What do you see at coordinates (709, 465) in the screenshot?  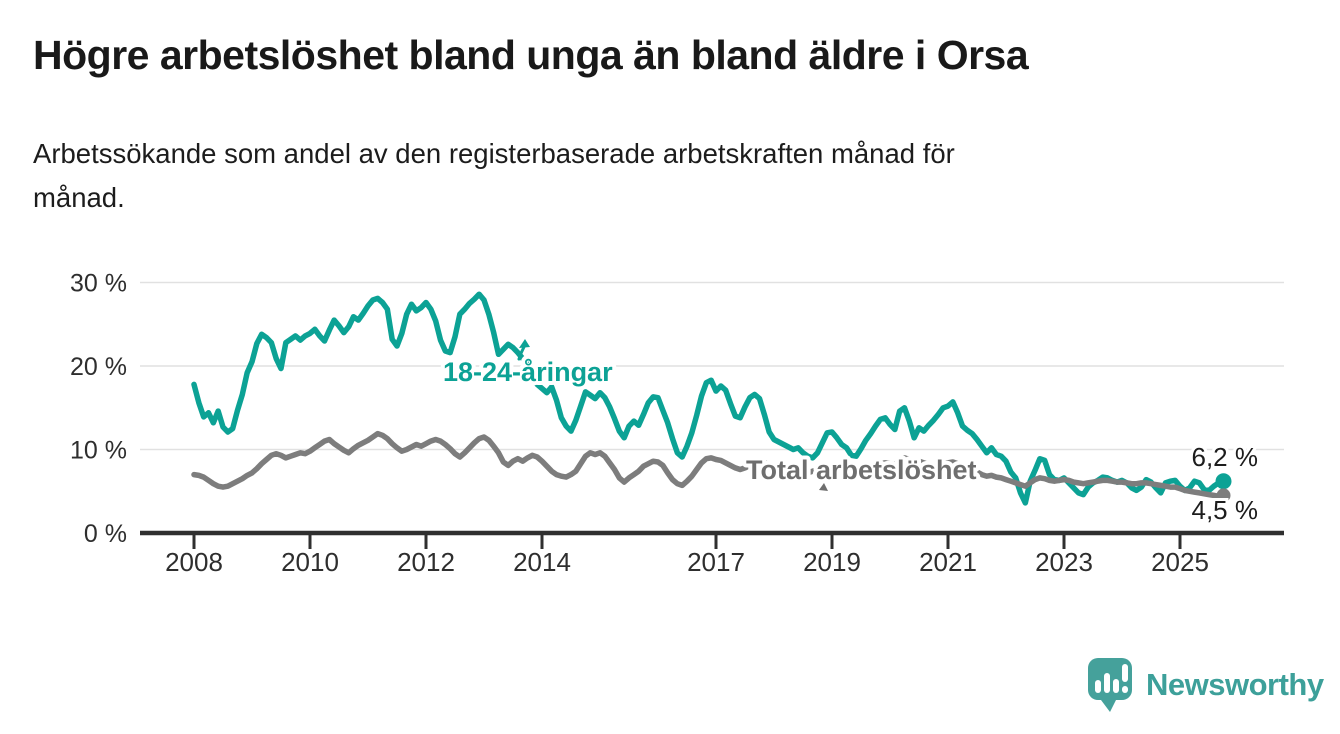 I see `total-unemployment-line` at bounding box center [709, 465].